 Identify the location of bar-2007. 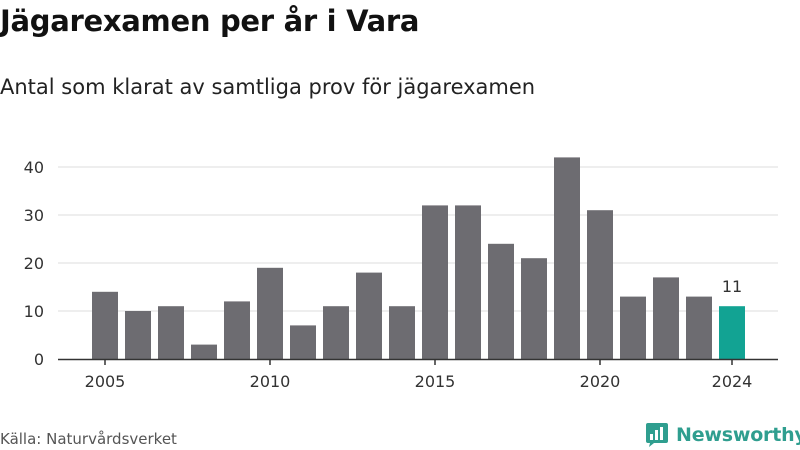
(171, 332).